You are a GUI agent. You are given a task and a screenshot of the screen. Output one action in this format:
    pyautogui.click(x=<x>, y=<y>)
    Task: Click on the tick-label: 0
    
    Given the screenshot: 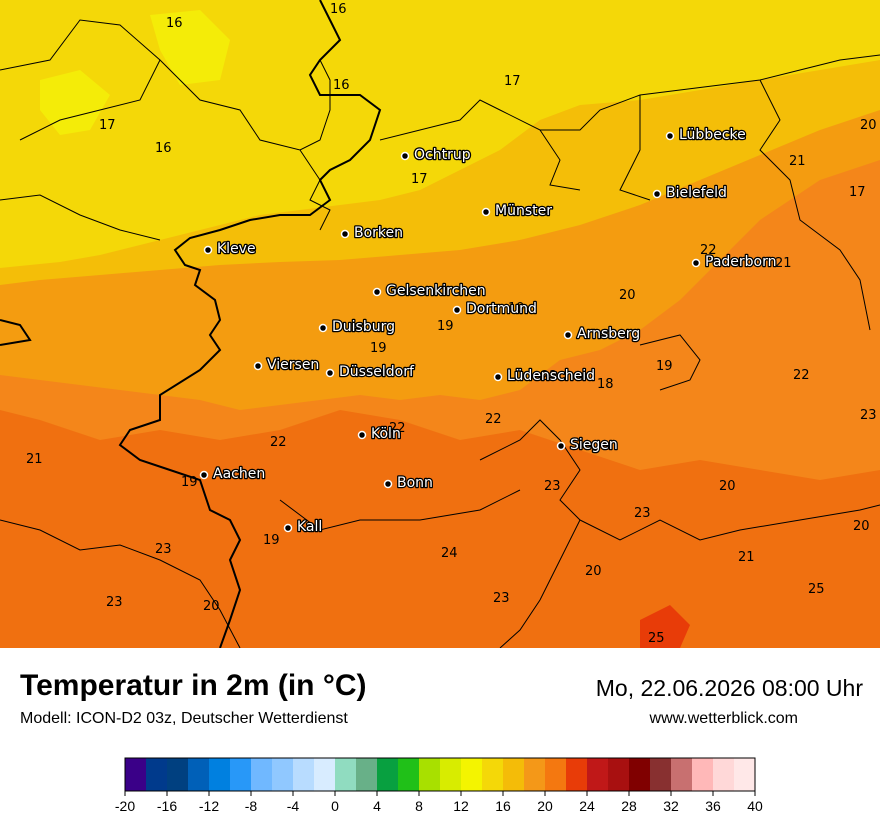 What is the action you would take?
    pyautogui.click(x=335, y=806)
    